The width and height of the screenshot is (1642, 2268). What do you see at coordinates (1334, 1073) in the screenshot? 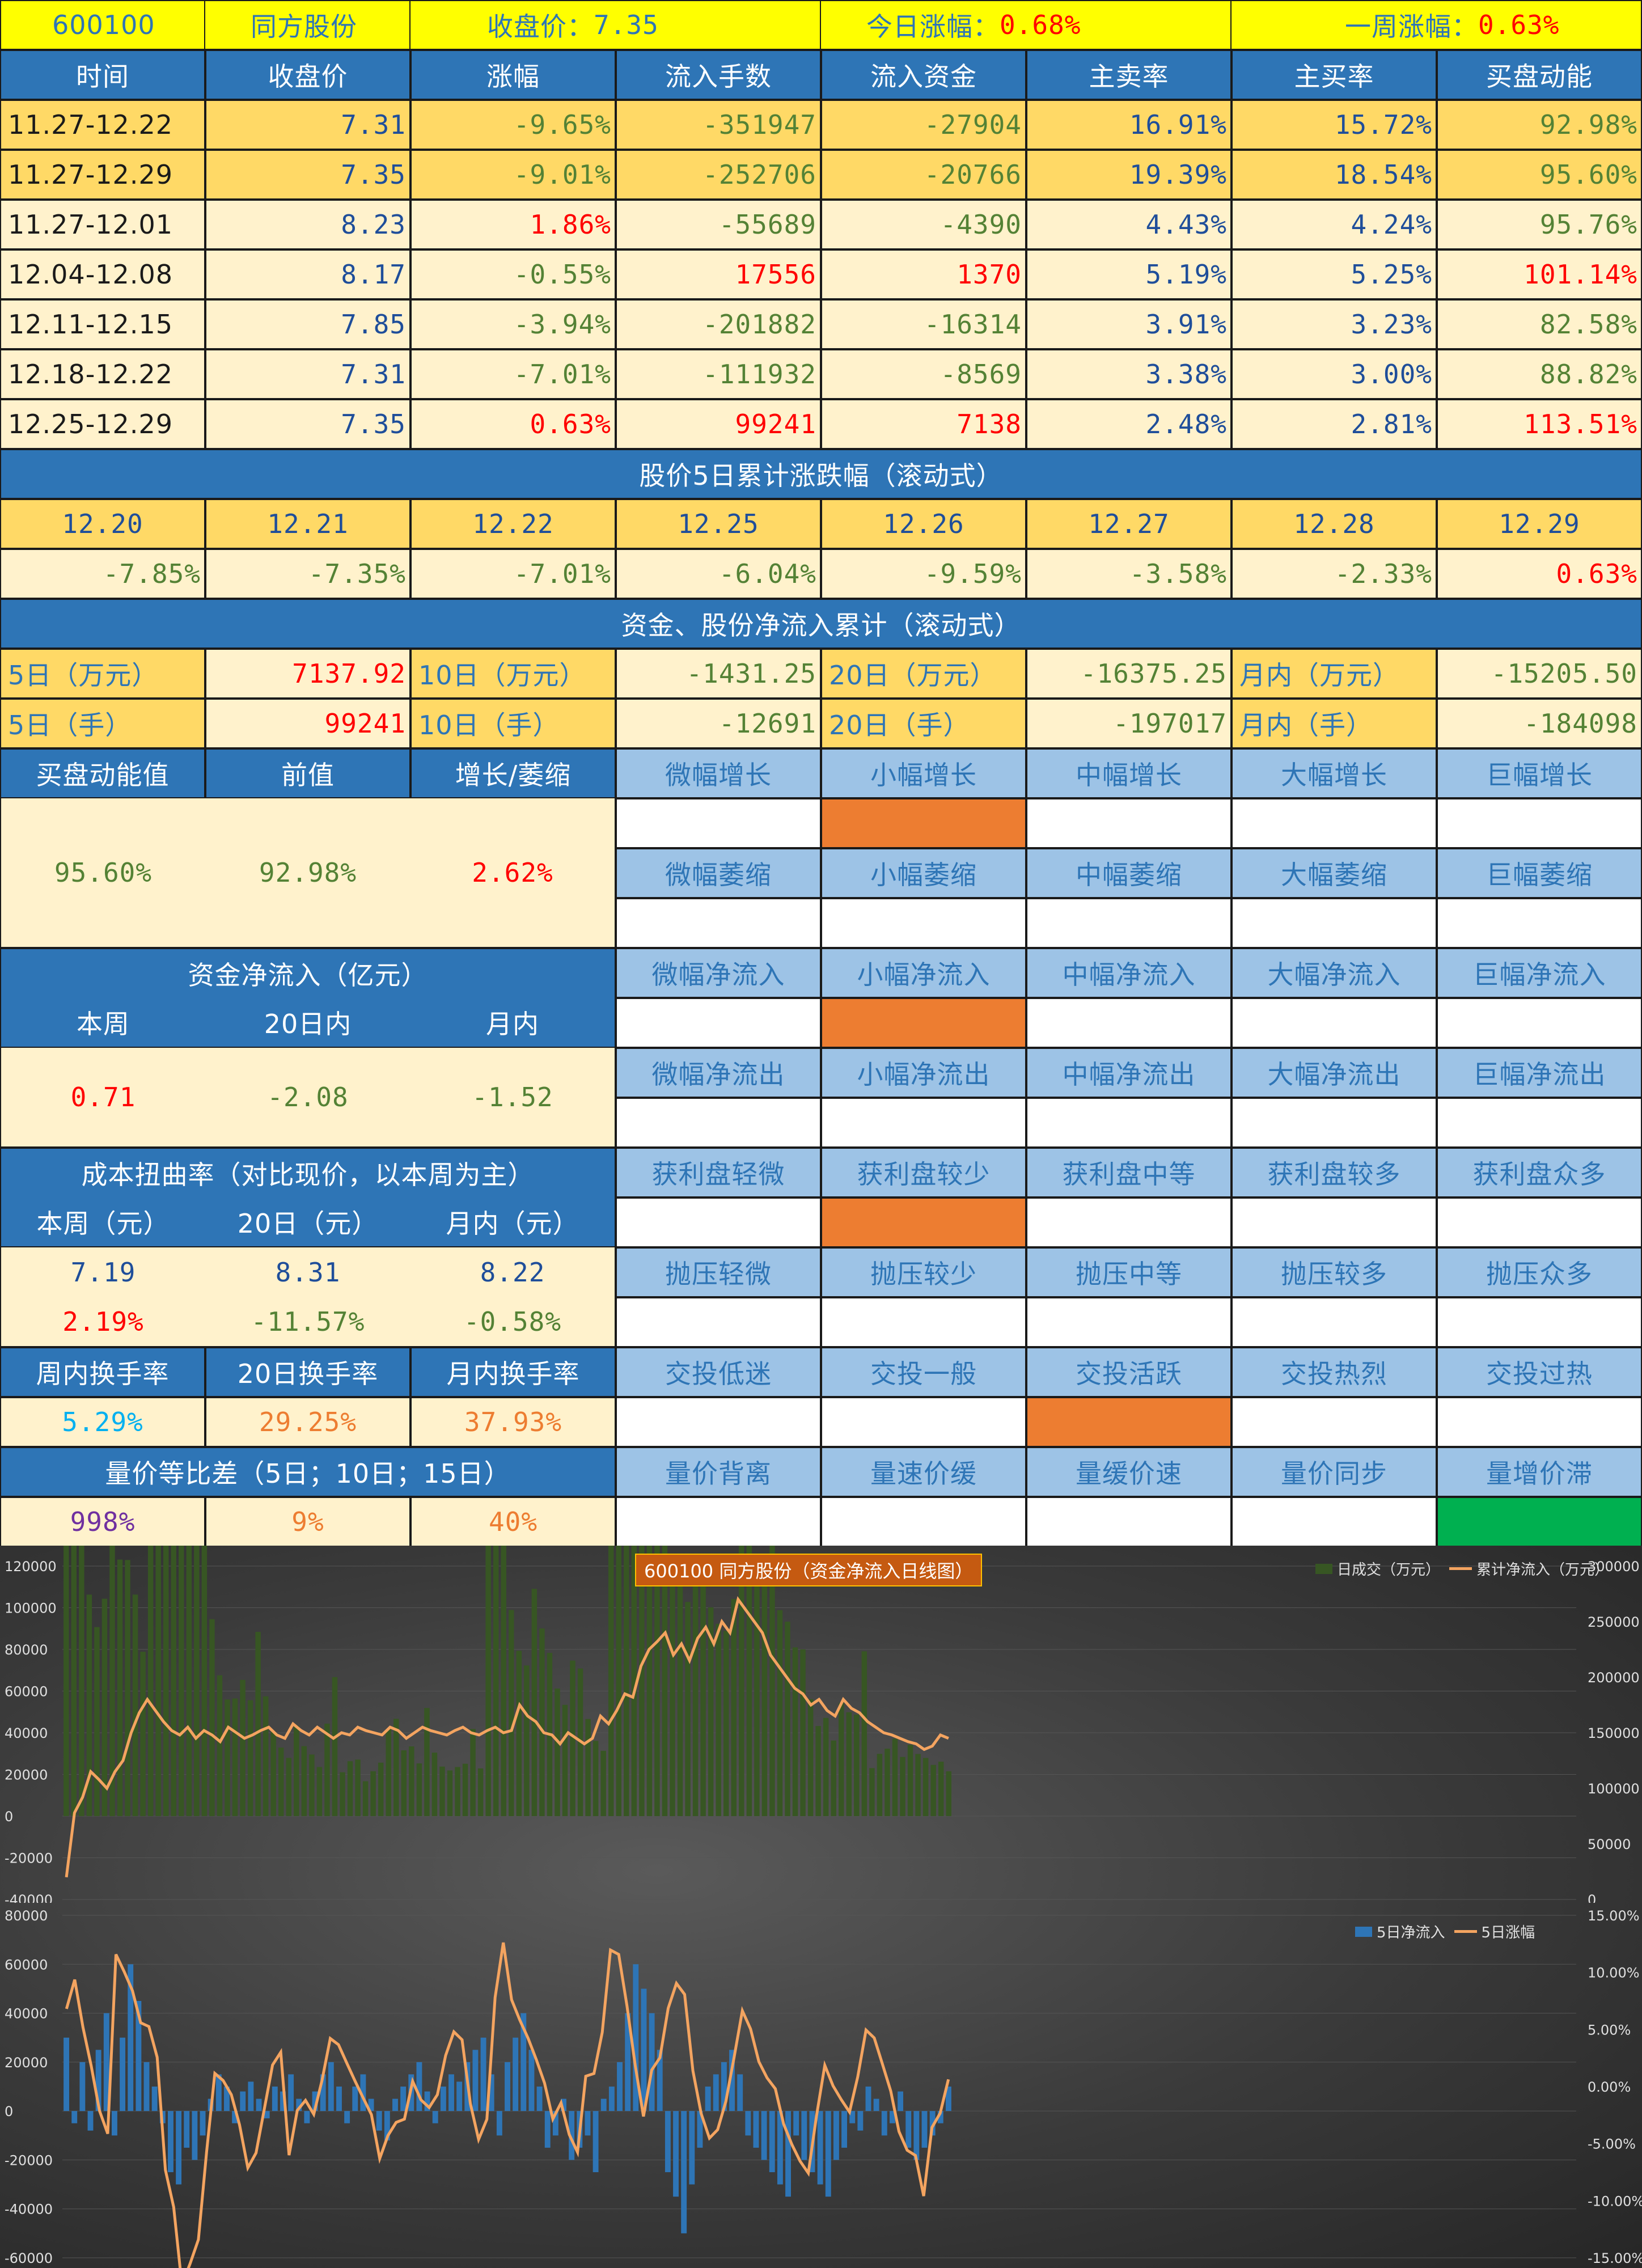
I see `level-label: 大幅净流出` at bounding box center [1334, 1073].